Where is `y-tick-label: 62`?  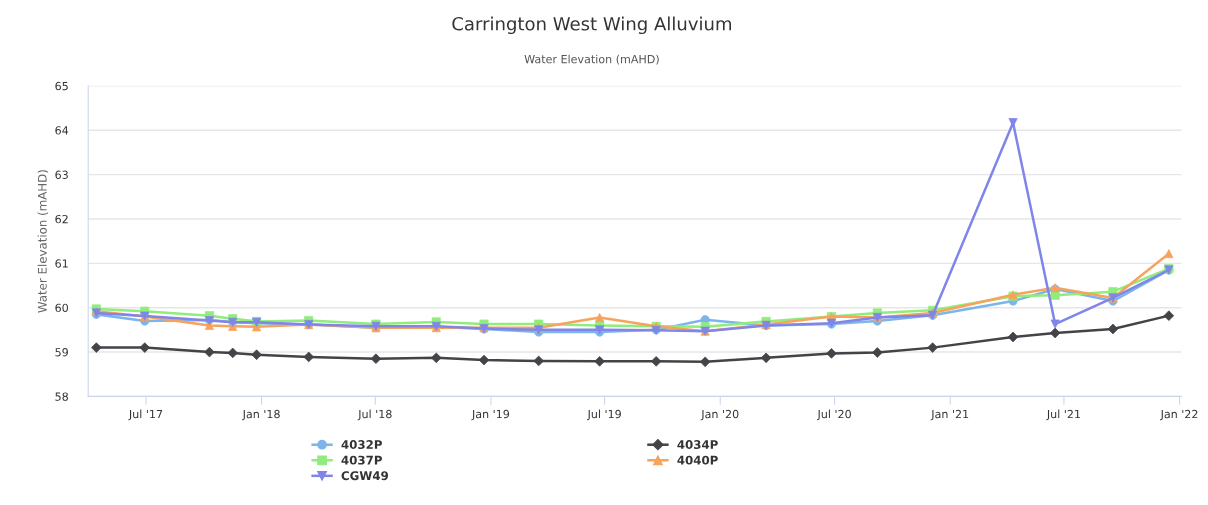
y-tick-label: 62 is located at coordinates (61, 219).